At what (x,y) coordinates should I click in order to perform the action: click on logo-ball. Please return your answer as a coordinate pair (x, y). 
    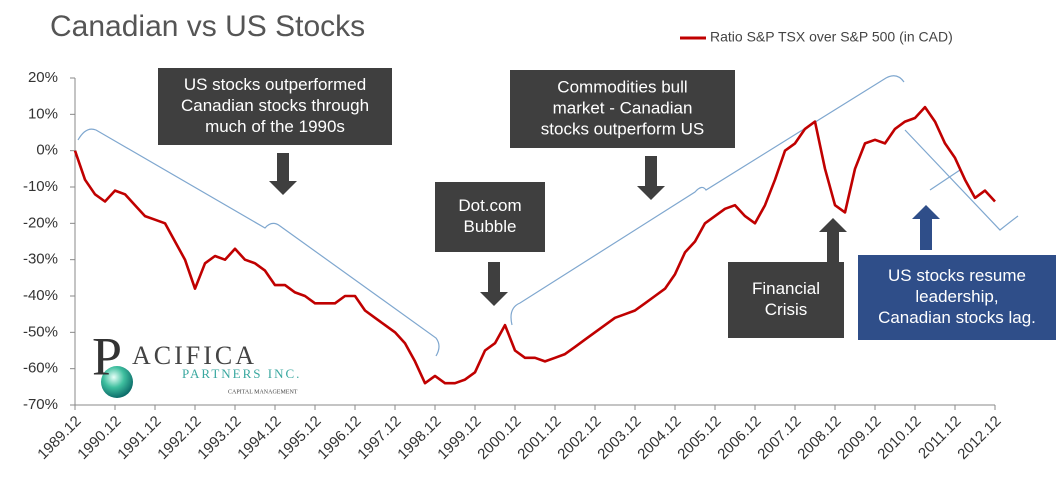
    Looking at the image, I should click on (117, 382).